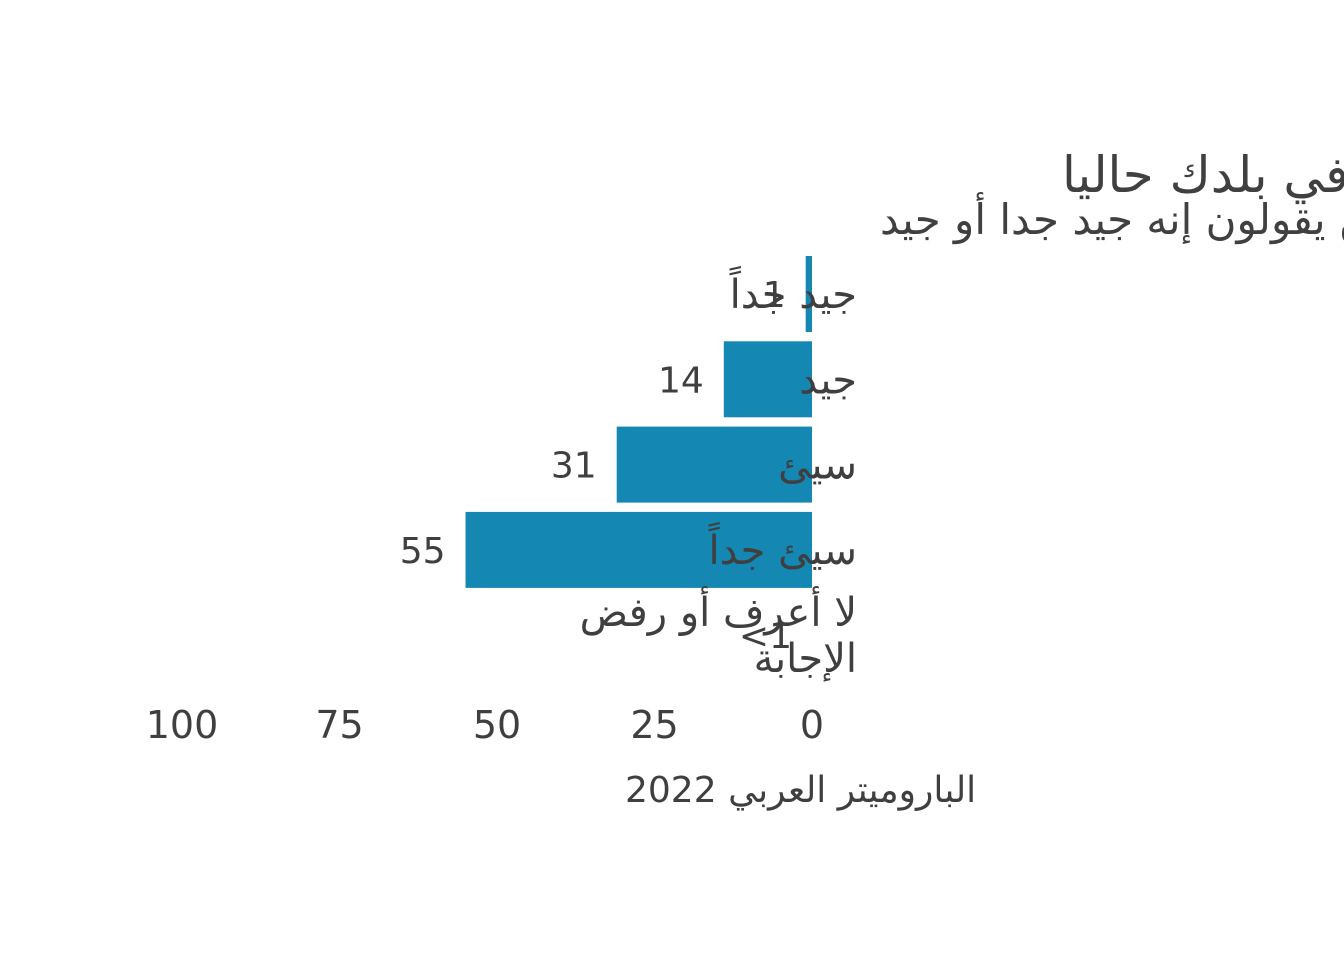 The image size is (1344, 960). I want to click on x-tick-label-3: 75, so click(339, 725).